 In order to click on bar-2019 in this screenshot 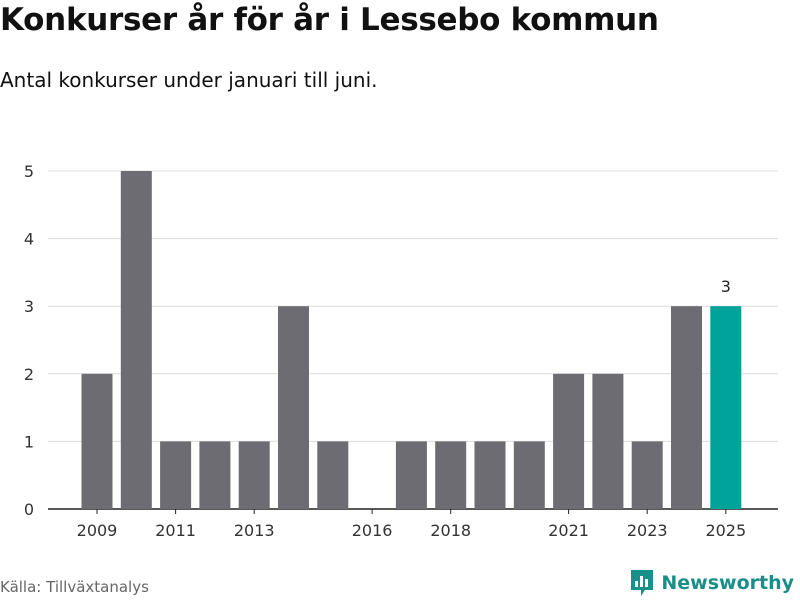, I will do `click(490, 475)`.